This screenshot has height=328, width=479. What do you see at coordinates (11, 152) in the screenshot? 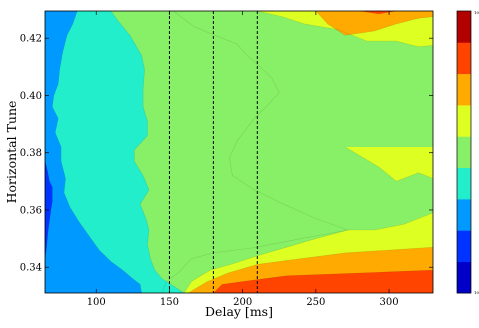
I see `y-axis-title: Horizontal Tune` at bounding box center [11, 152].